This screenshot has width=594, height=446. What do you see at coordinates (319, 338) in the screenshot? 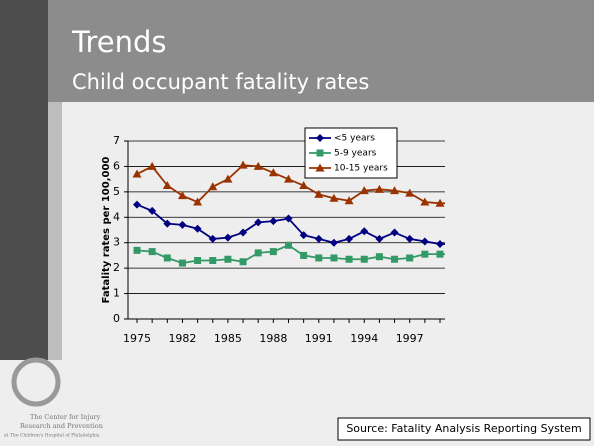
I see `x-tick-label: 1991` at bounding box center [319, 338].